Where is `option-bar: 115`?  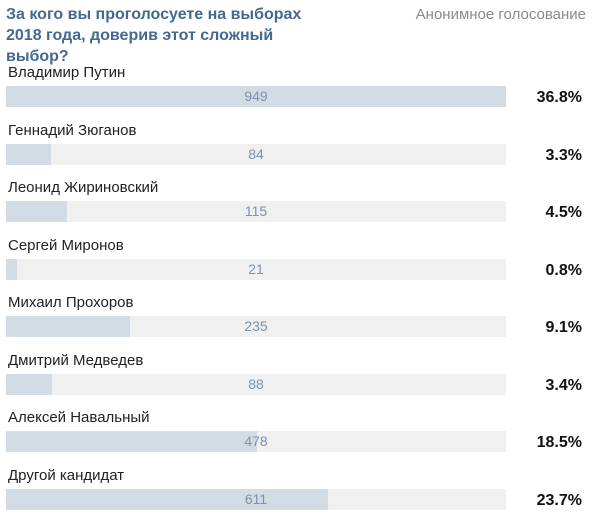
option-bar: 115 is located at coordinates (256, 211).